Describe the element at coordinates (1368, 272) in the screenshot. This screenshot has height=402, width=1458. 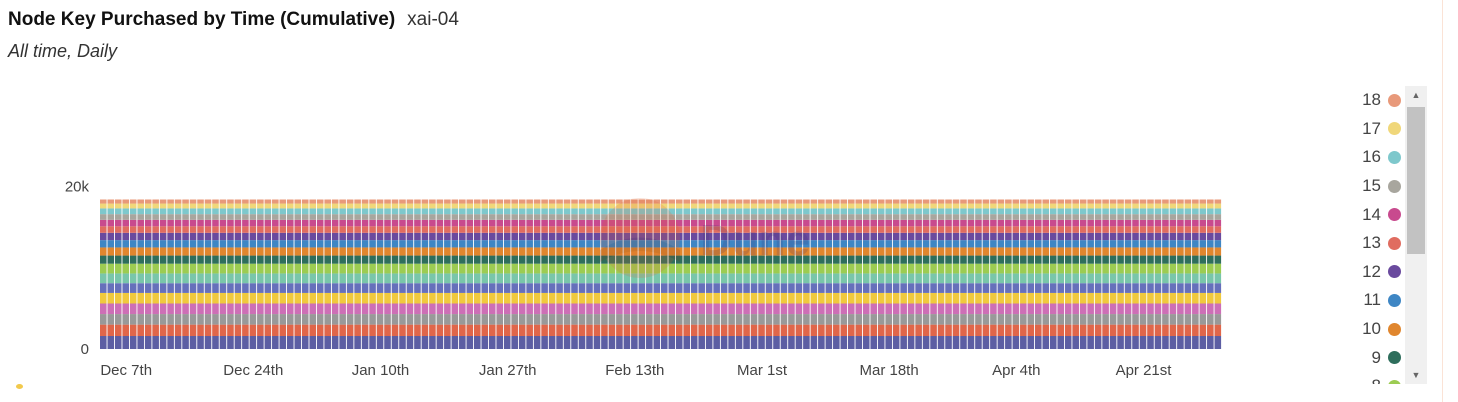
I see `legend-item: 12` at that location.